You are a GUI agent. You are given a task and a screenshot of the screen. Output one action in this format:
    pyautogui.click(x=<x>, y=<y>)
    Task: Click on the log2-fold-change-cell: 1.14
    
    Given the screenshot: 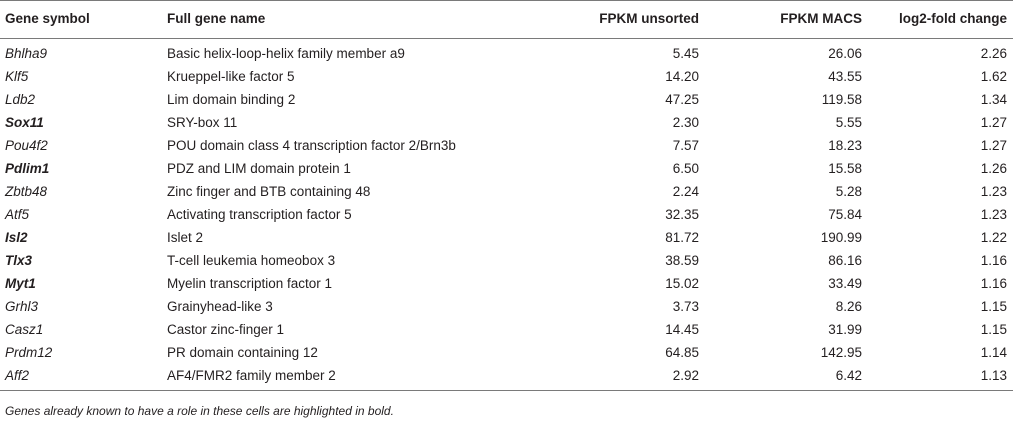 What is the action you would take?
    pyautogui.click(x=993, y=352)
    